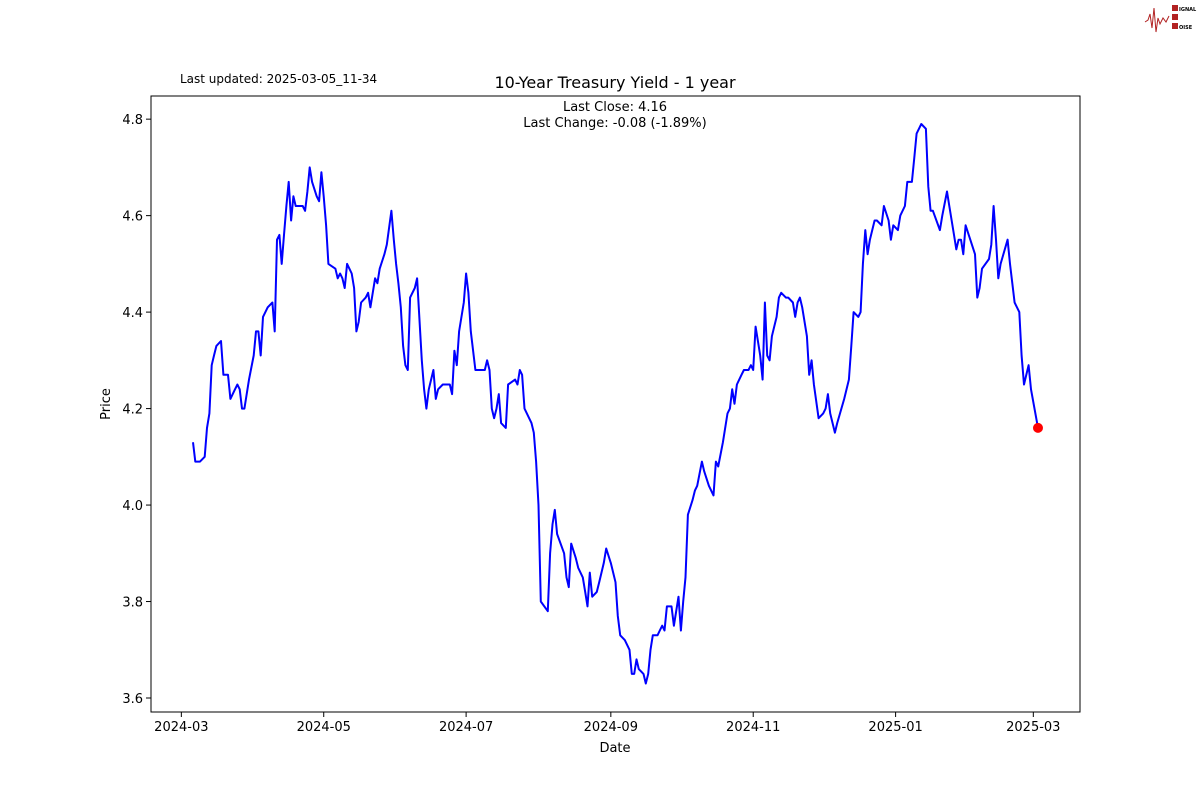  Describe the element at coordinates (1188, 10) in the screenshot. I see `svg-text: IGNAL` at that location.